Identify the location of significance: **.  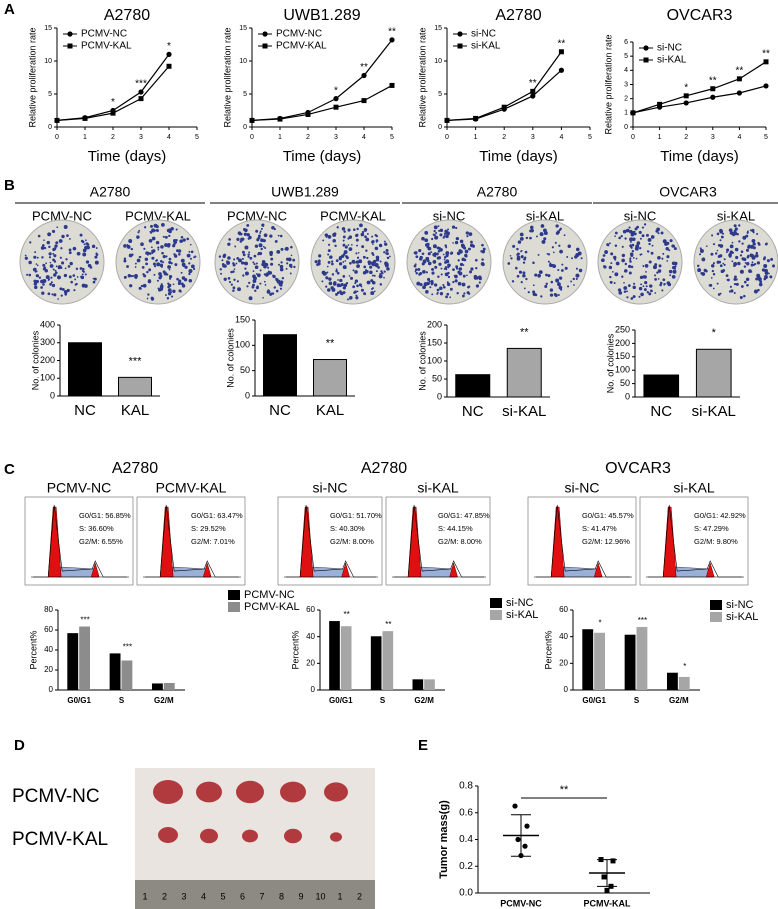
(392, 32).